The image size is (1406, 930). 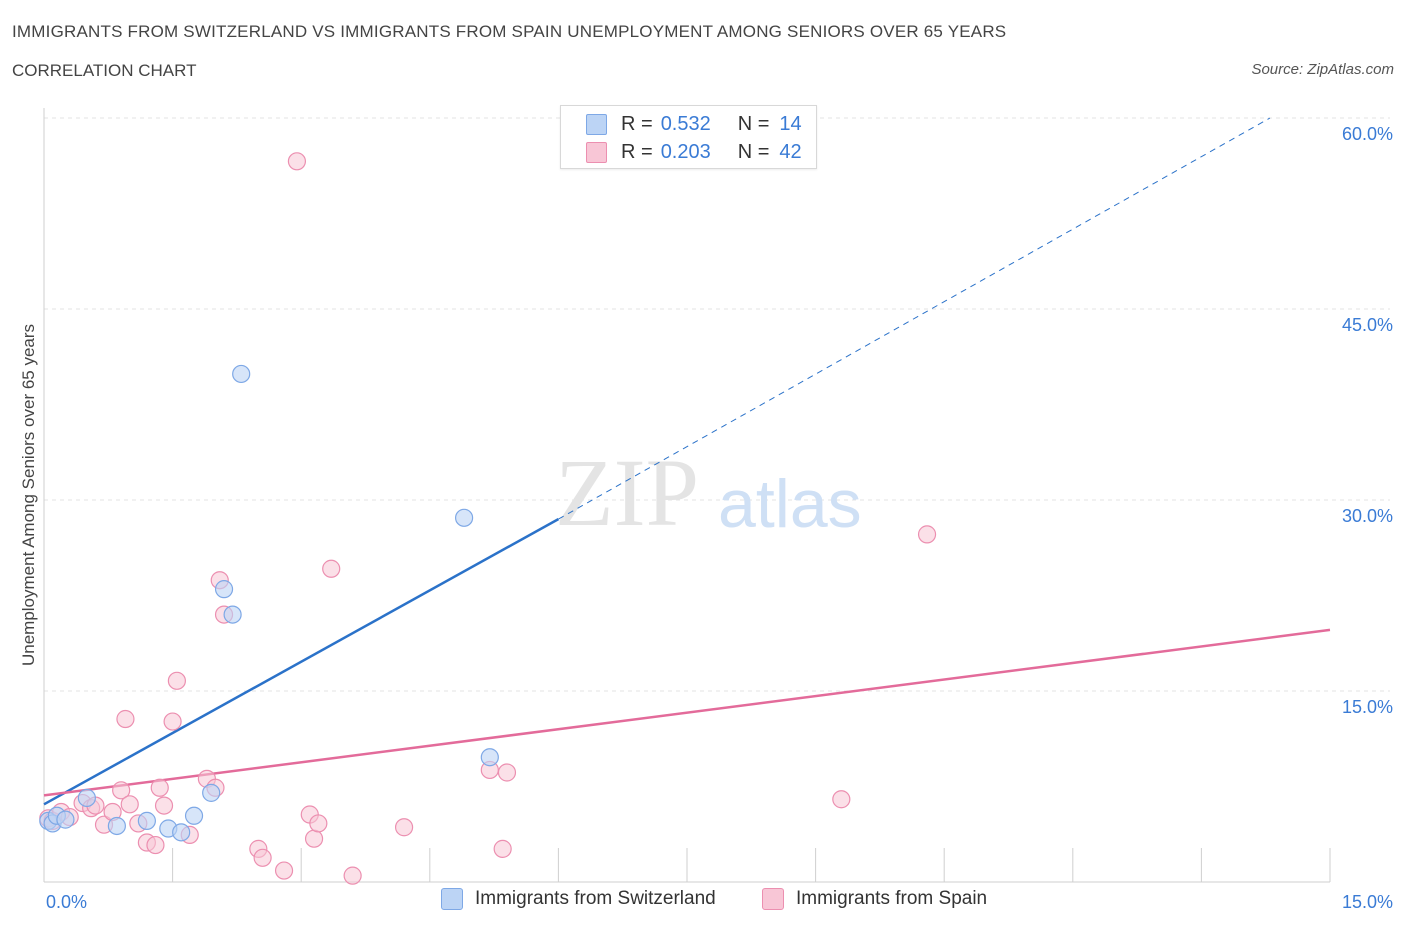 I want to click on y-axis-title: Unemployment Among Seniors over 65 years, so click(x=28, y=495).